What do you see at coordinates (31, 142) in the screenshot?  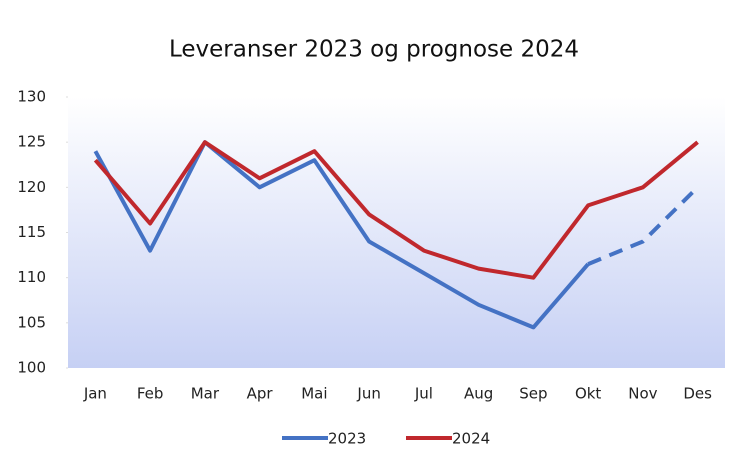 I see `y-tick-label: 125` at bounding box center [31, 142].